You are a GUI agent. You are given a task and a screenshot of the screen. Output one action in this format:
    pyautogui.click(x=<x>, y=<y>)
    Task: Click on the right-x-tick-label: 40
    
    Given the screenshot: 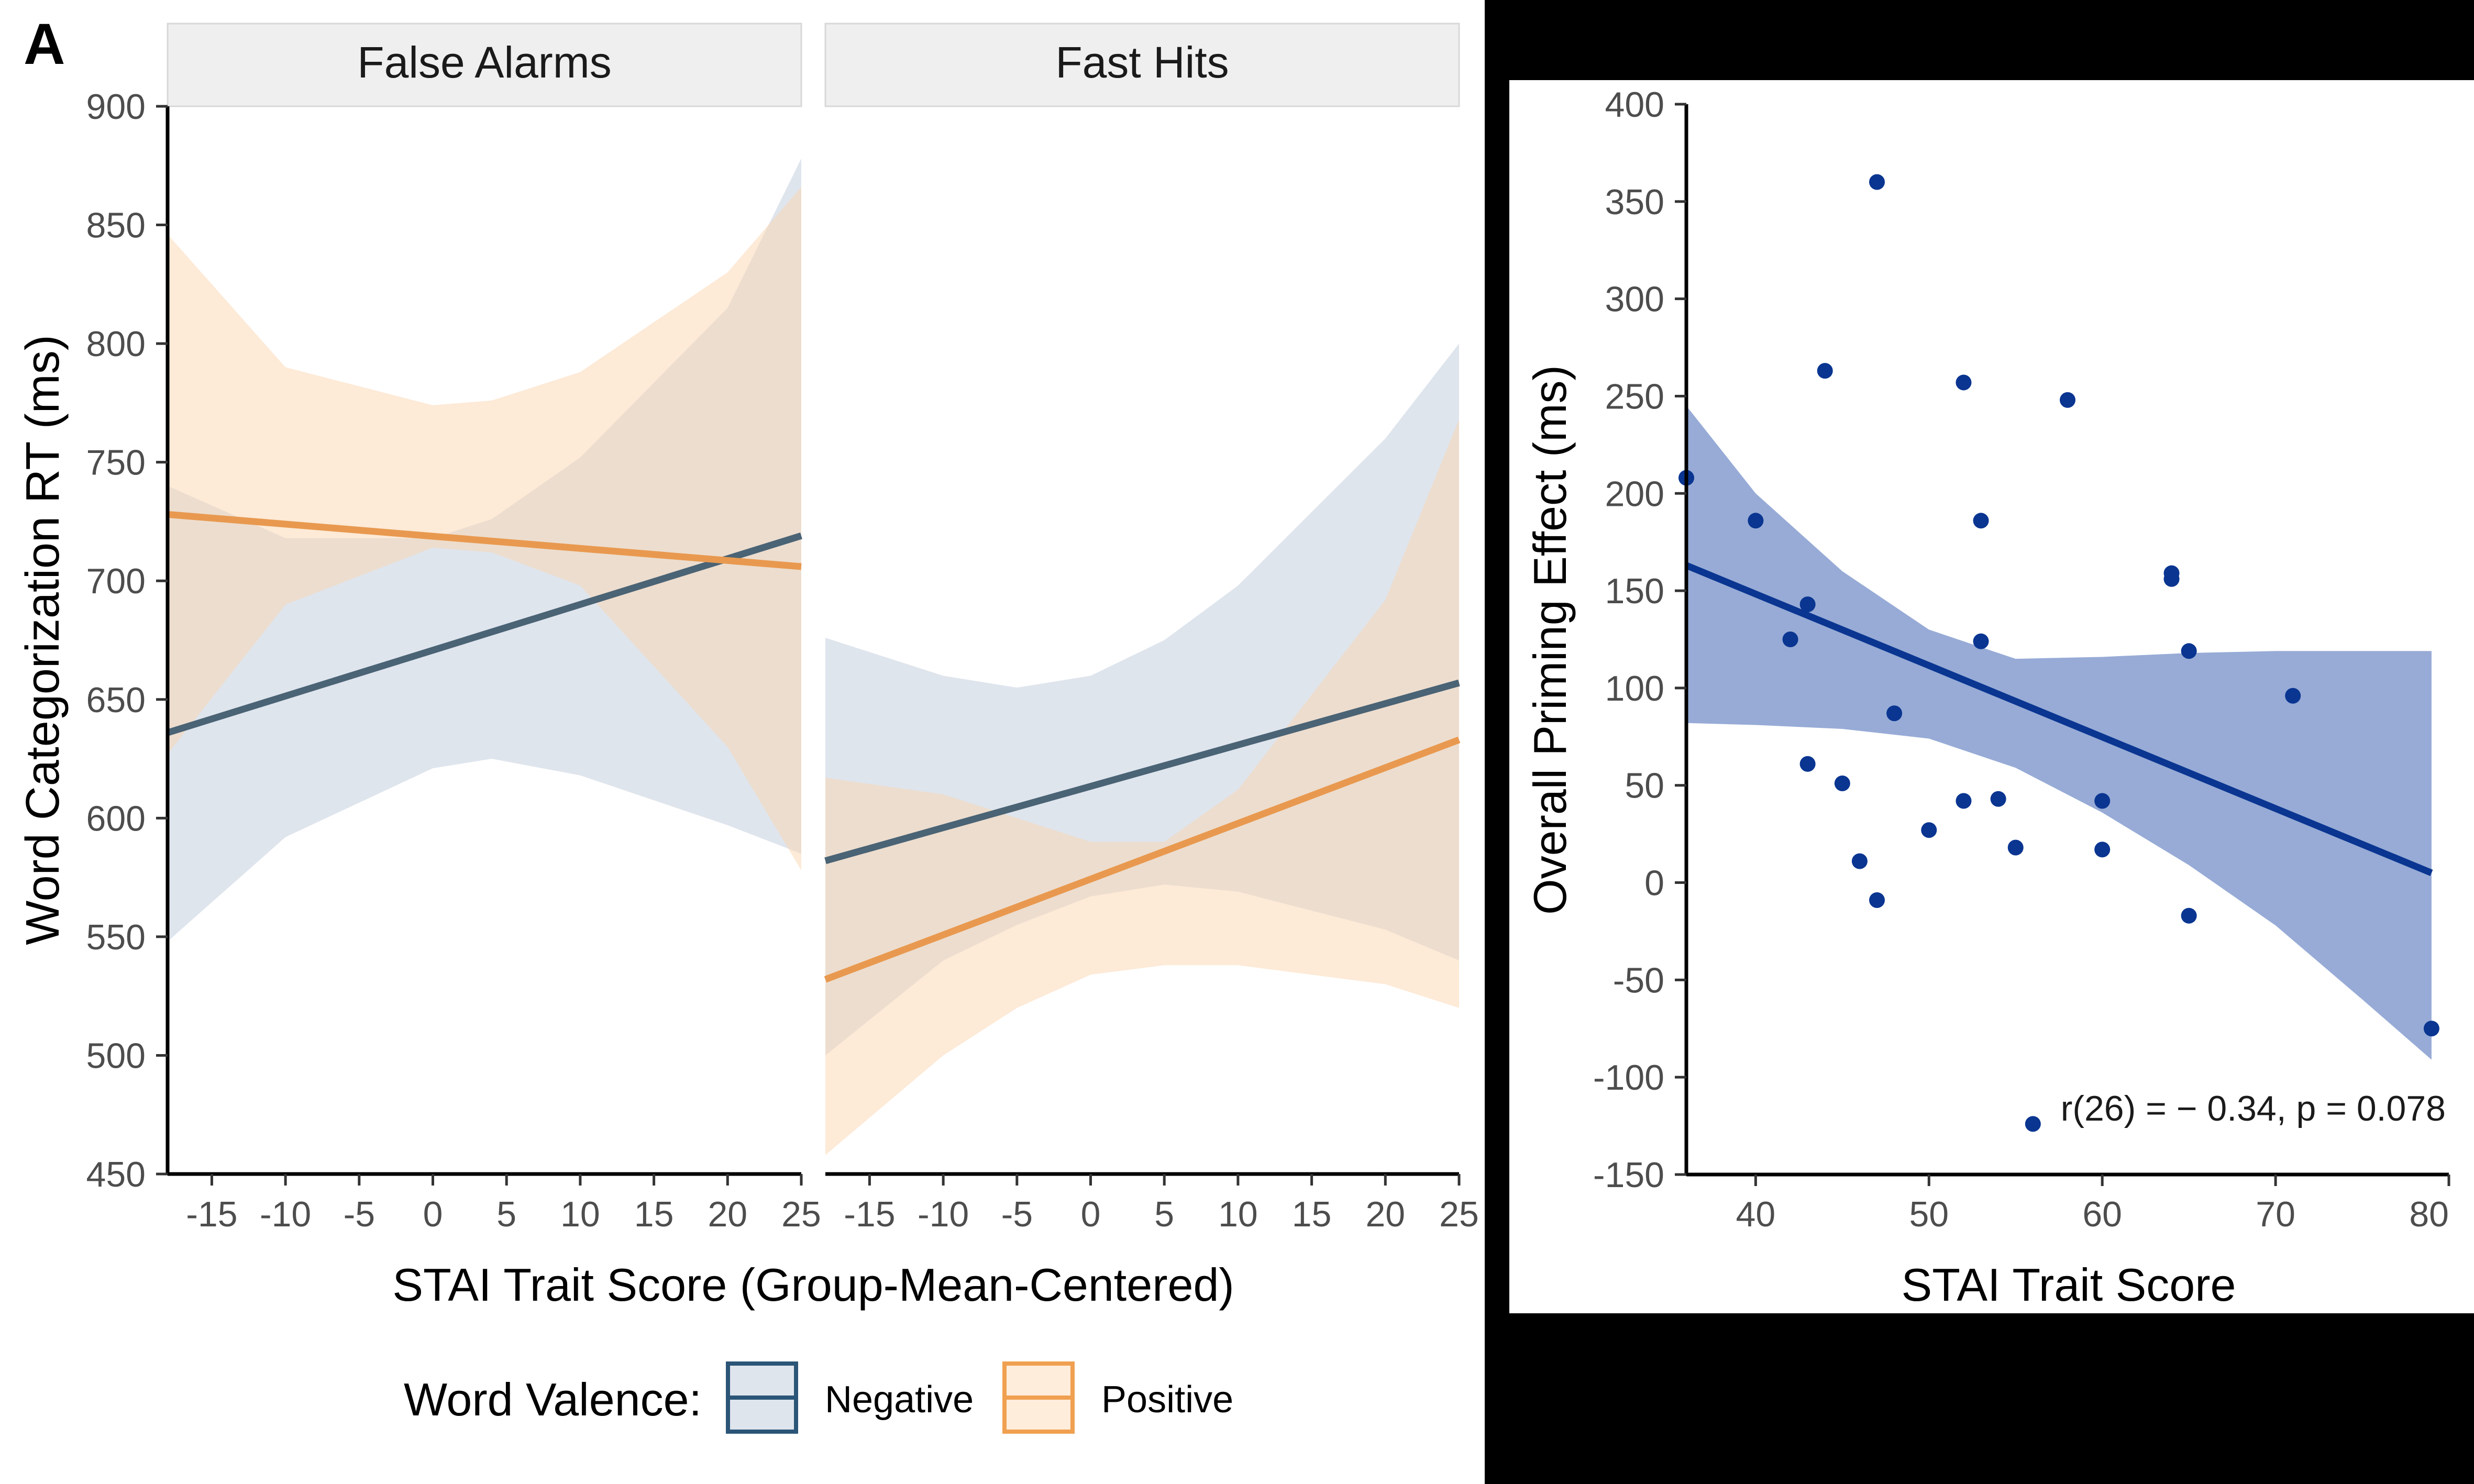 What is the action you would take?
    pyautogui.click(x=1756, y=1214)
    